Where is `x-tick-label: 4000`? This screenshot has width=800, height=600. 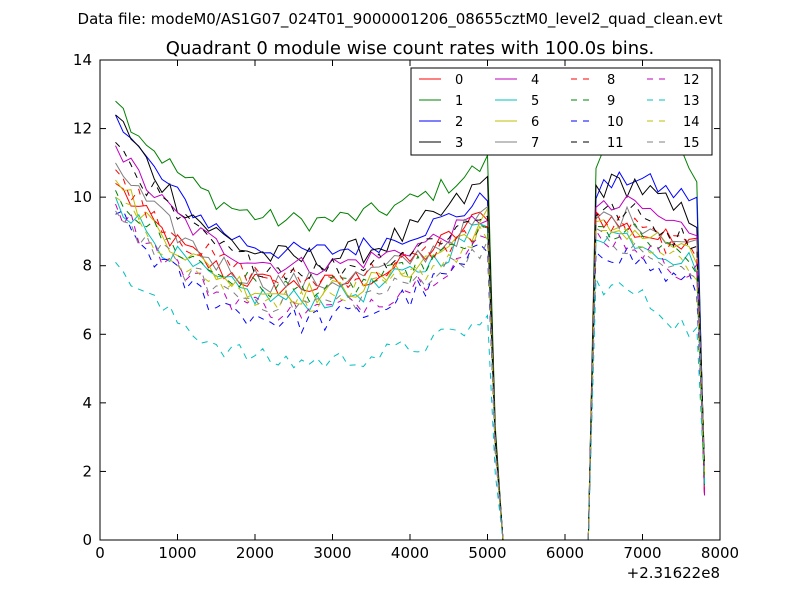 x-tick-label: 4000 is located at coordinates (410, 553).